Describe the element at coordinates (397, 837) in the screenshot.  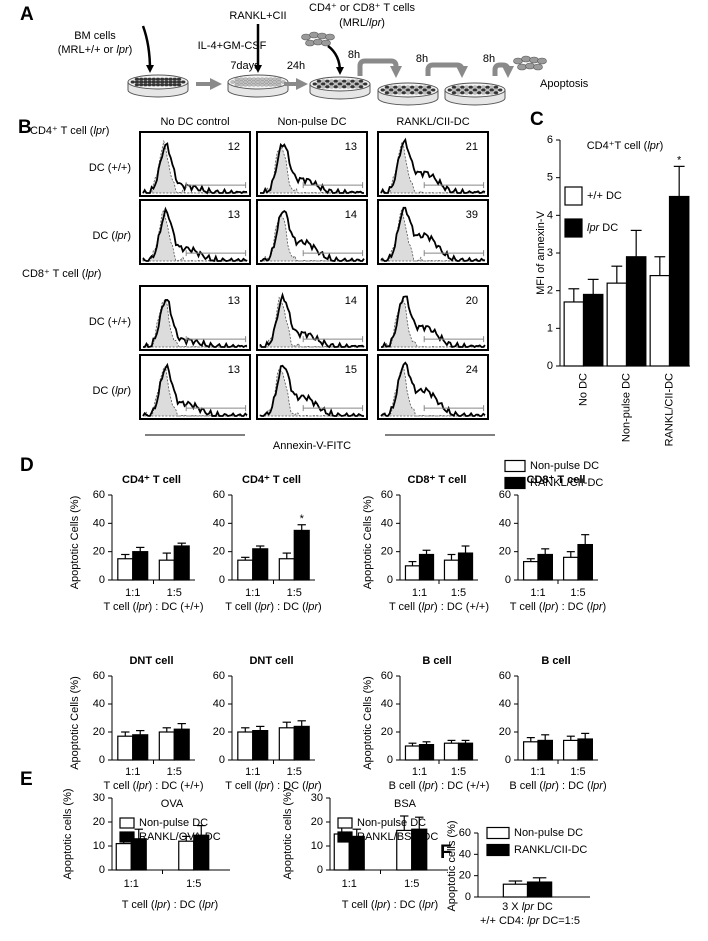
I see `legend-label: RANKL/BSA-DC` at that location.